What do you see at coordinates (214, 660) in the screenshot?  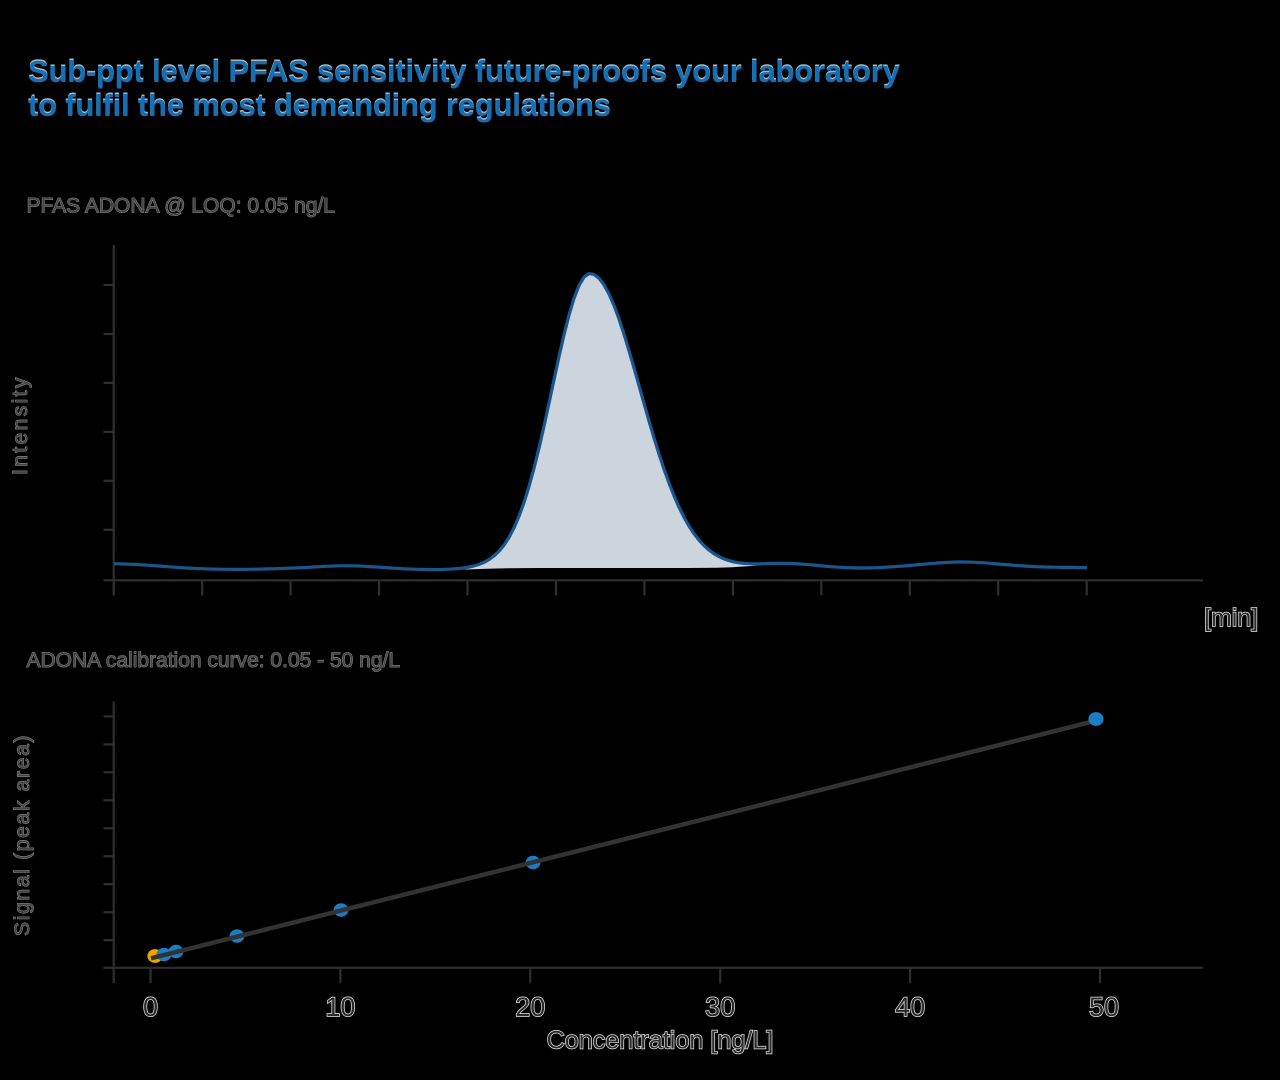 I see `svg-text:ADONA calibration curve: 0.05: ADONA calibration curve: 0.05 - 50 ng/L` at bounding box center [214, 660].